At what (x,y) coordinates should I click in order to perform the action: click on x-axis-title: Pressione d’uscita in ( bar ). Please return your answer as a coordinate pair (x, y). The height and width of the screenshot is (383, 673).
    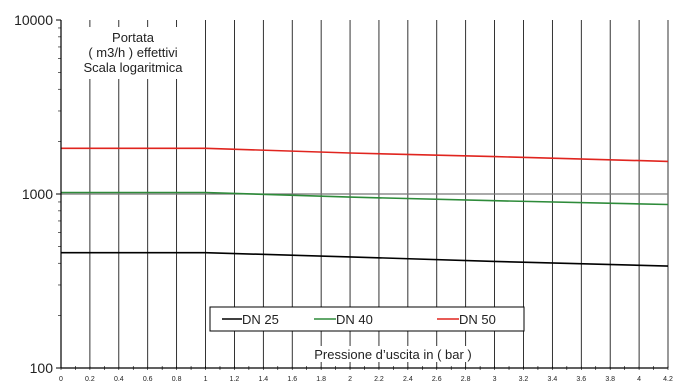
    Looking at the image, I should click on (393, 354).